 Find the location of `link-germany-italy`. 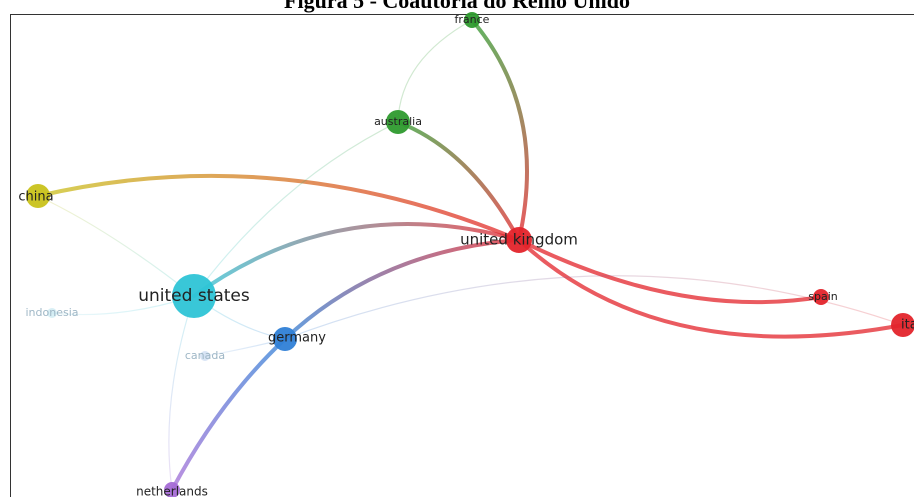

link-germany-italy is located at coordinates (594, 307).